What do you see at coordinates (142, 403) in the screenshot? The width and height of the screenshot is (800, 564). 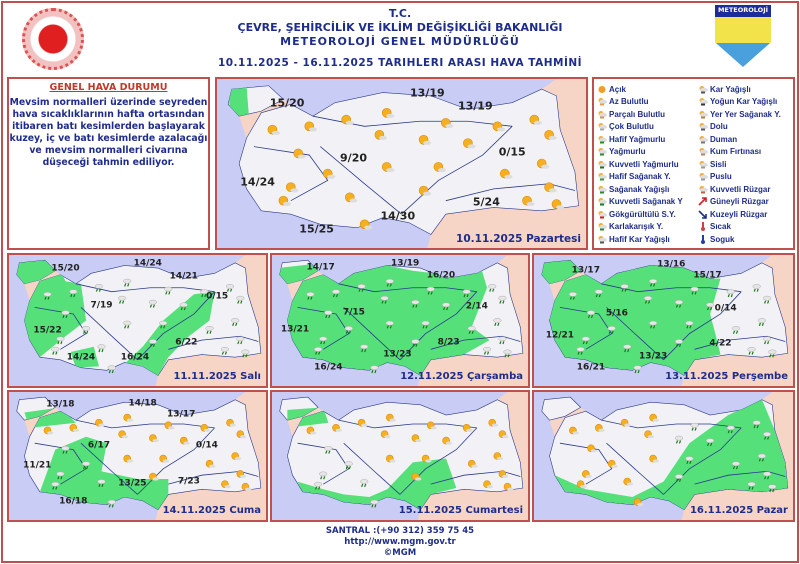 I see `temperature-label: 14/18` at bounding box center [142, 403].